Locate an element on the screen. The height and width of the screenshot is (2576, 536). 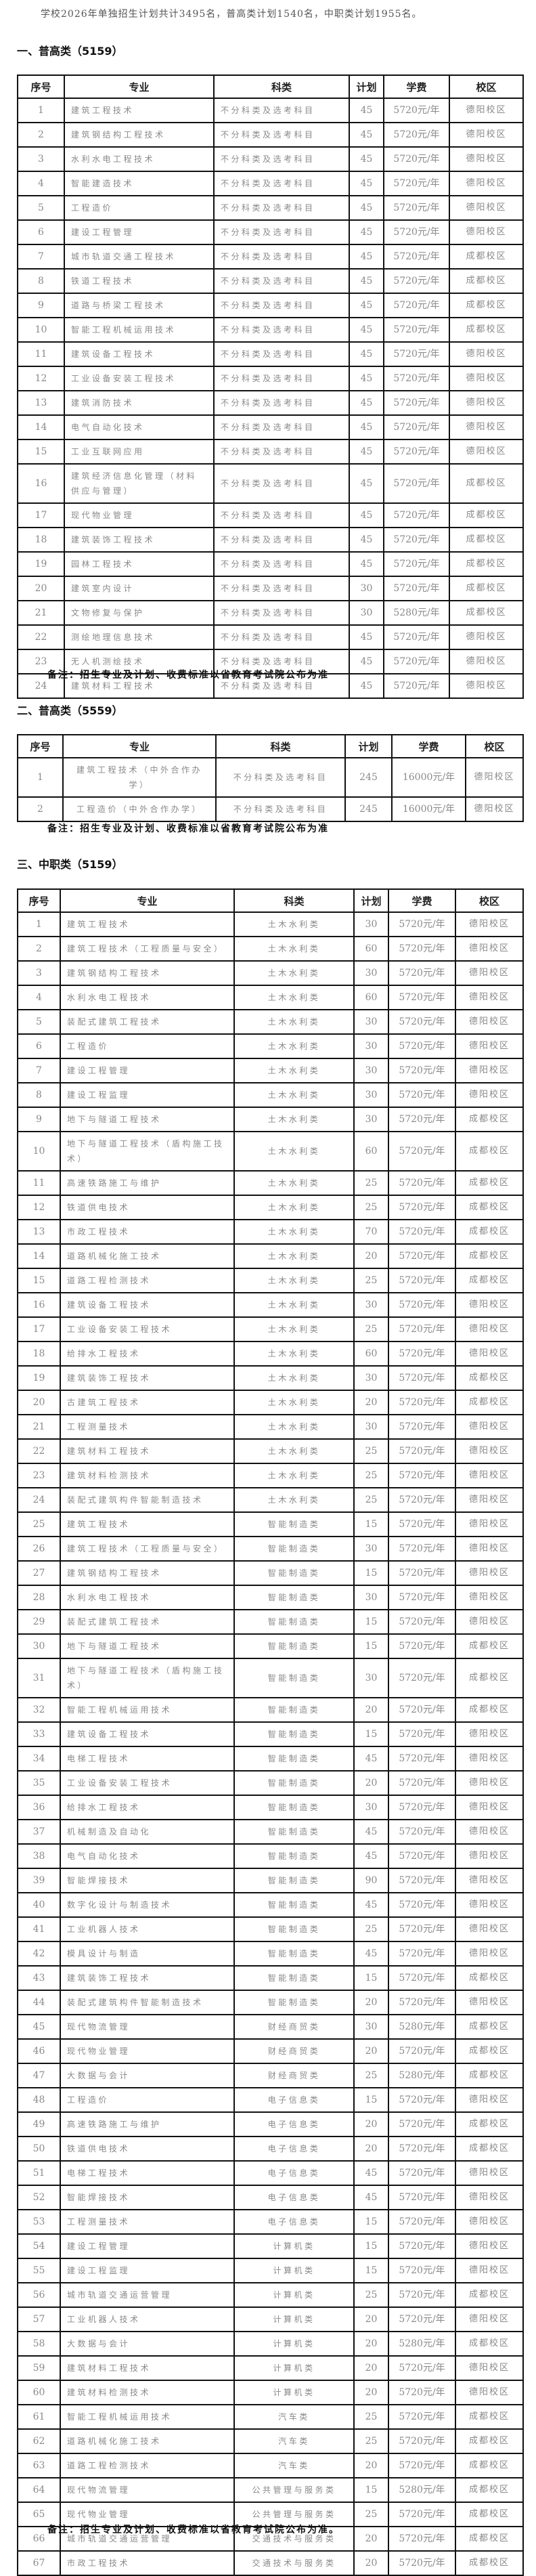
table-row: 20 建筑室内设计 不分科类及选考科目 30 5720元/年 成都校区 is located at coordinates (270, 588).